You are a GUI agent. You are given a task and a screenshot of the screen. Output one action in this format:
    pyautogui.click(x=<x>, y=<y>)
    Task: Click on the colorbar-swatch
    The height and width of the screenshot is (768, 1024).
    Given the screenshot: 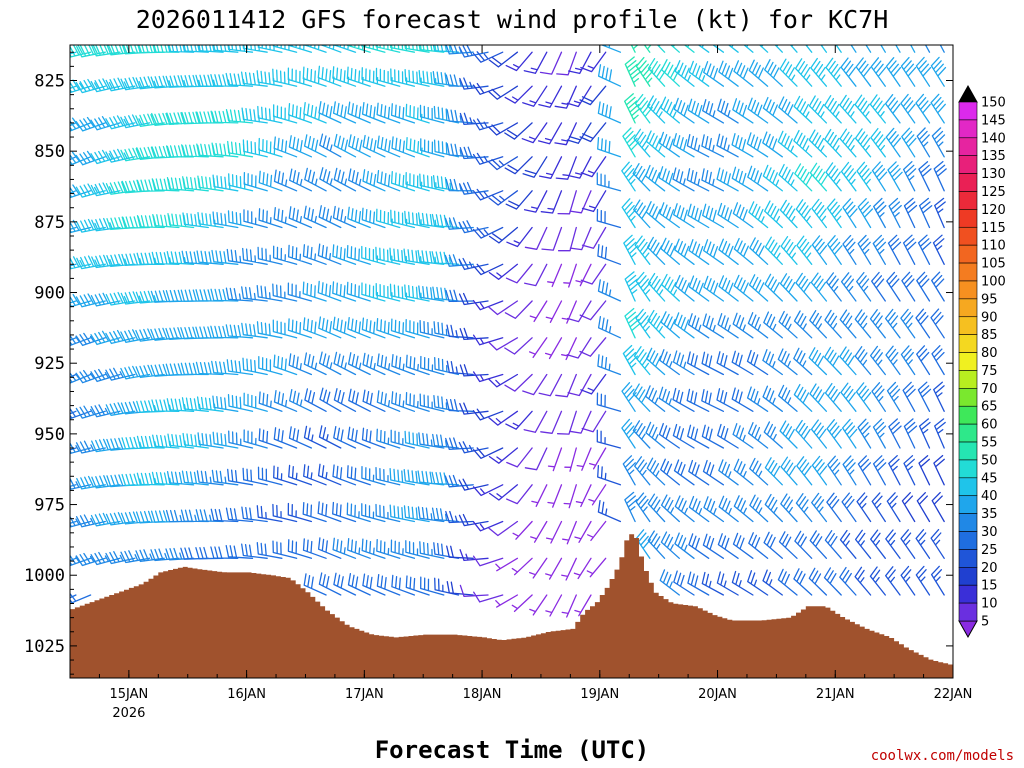 What is the action you would take?
    pyautogui.click(x=968, y=218)
    